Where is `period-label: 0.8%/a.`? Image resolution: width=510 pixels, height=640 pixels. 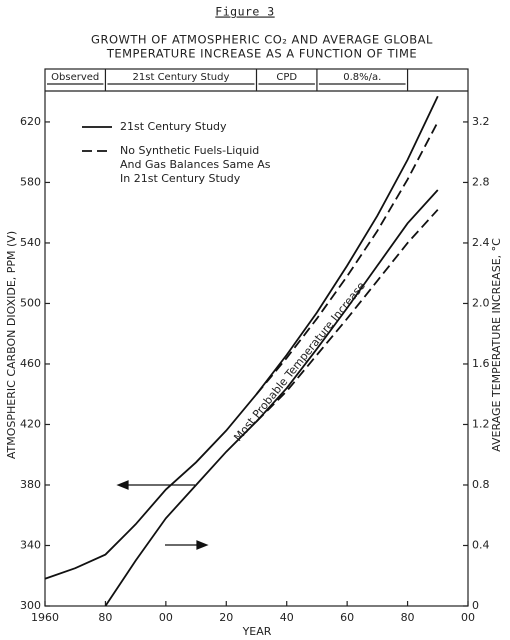
period-label: 0.8%/a. is located at coordinates (362, 77).